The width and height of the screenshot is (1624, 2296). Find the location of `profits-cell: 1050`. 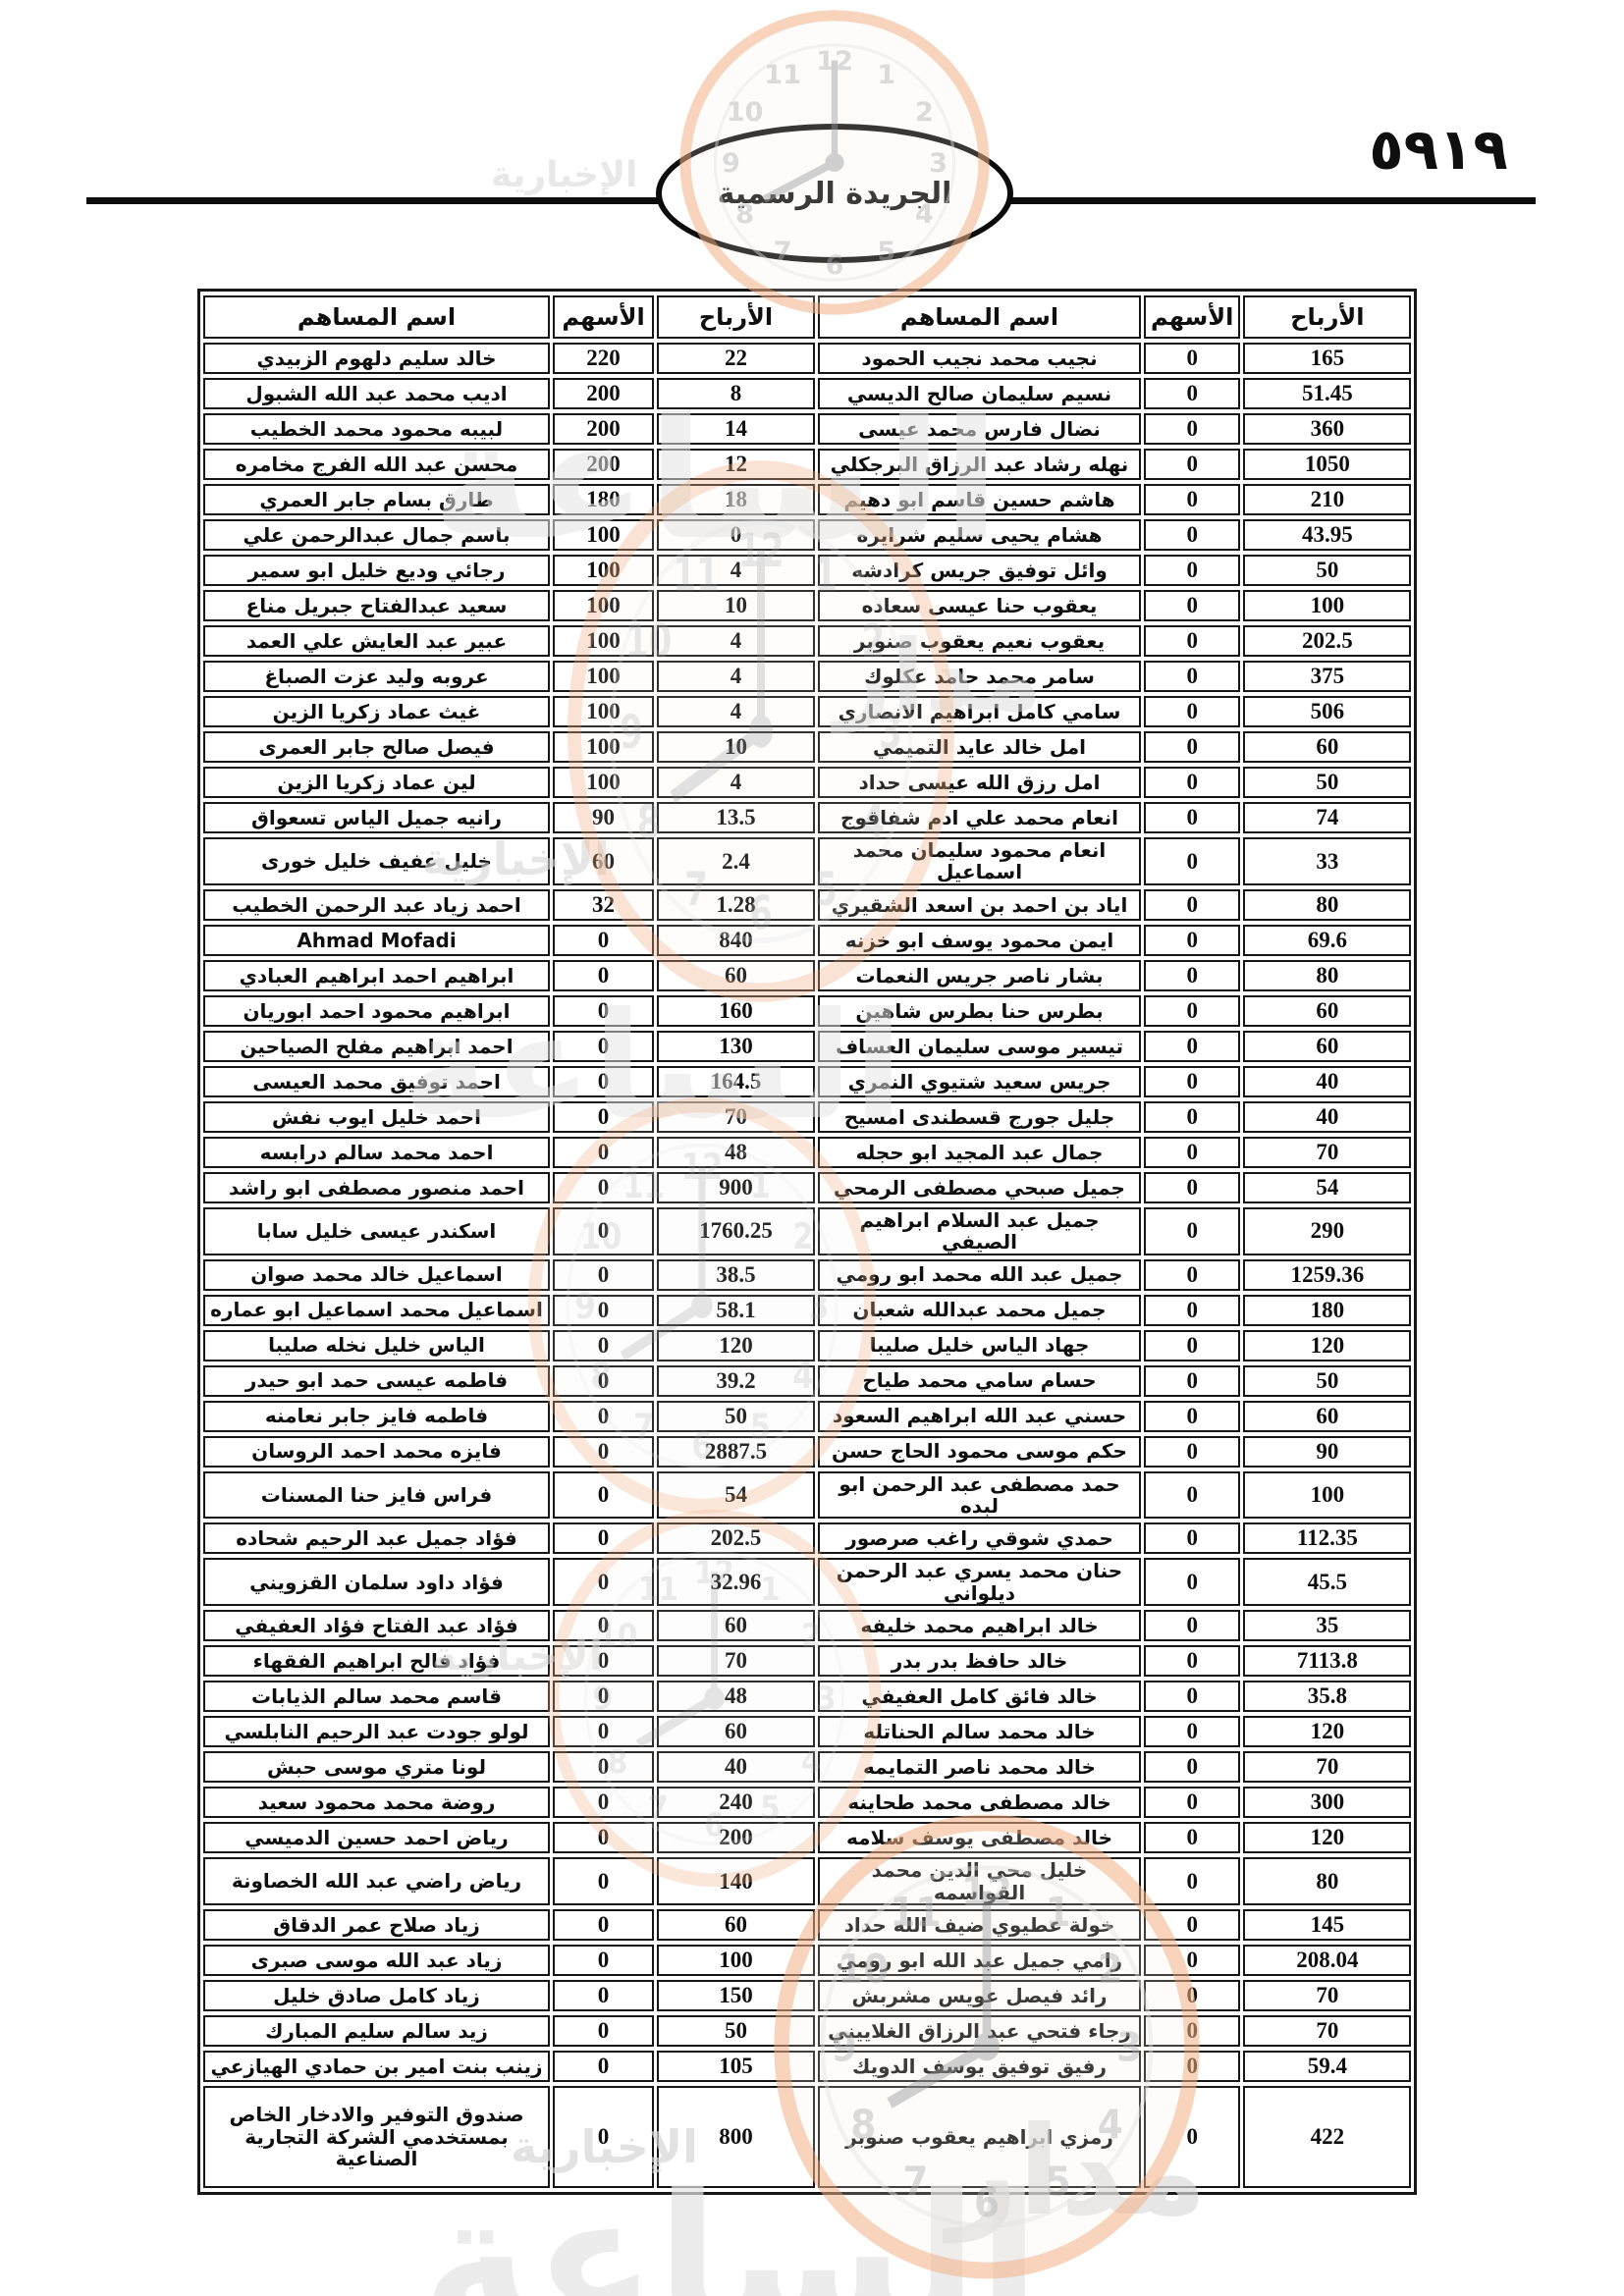

profits-cell: 1050 is located at coordinates (1327, 464).